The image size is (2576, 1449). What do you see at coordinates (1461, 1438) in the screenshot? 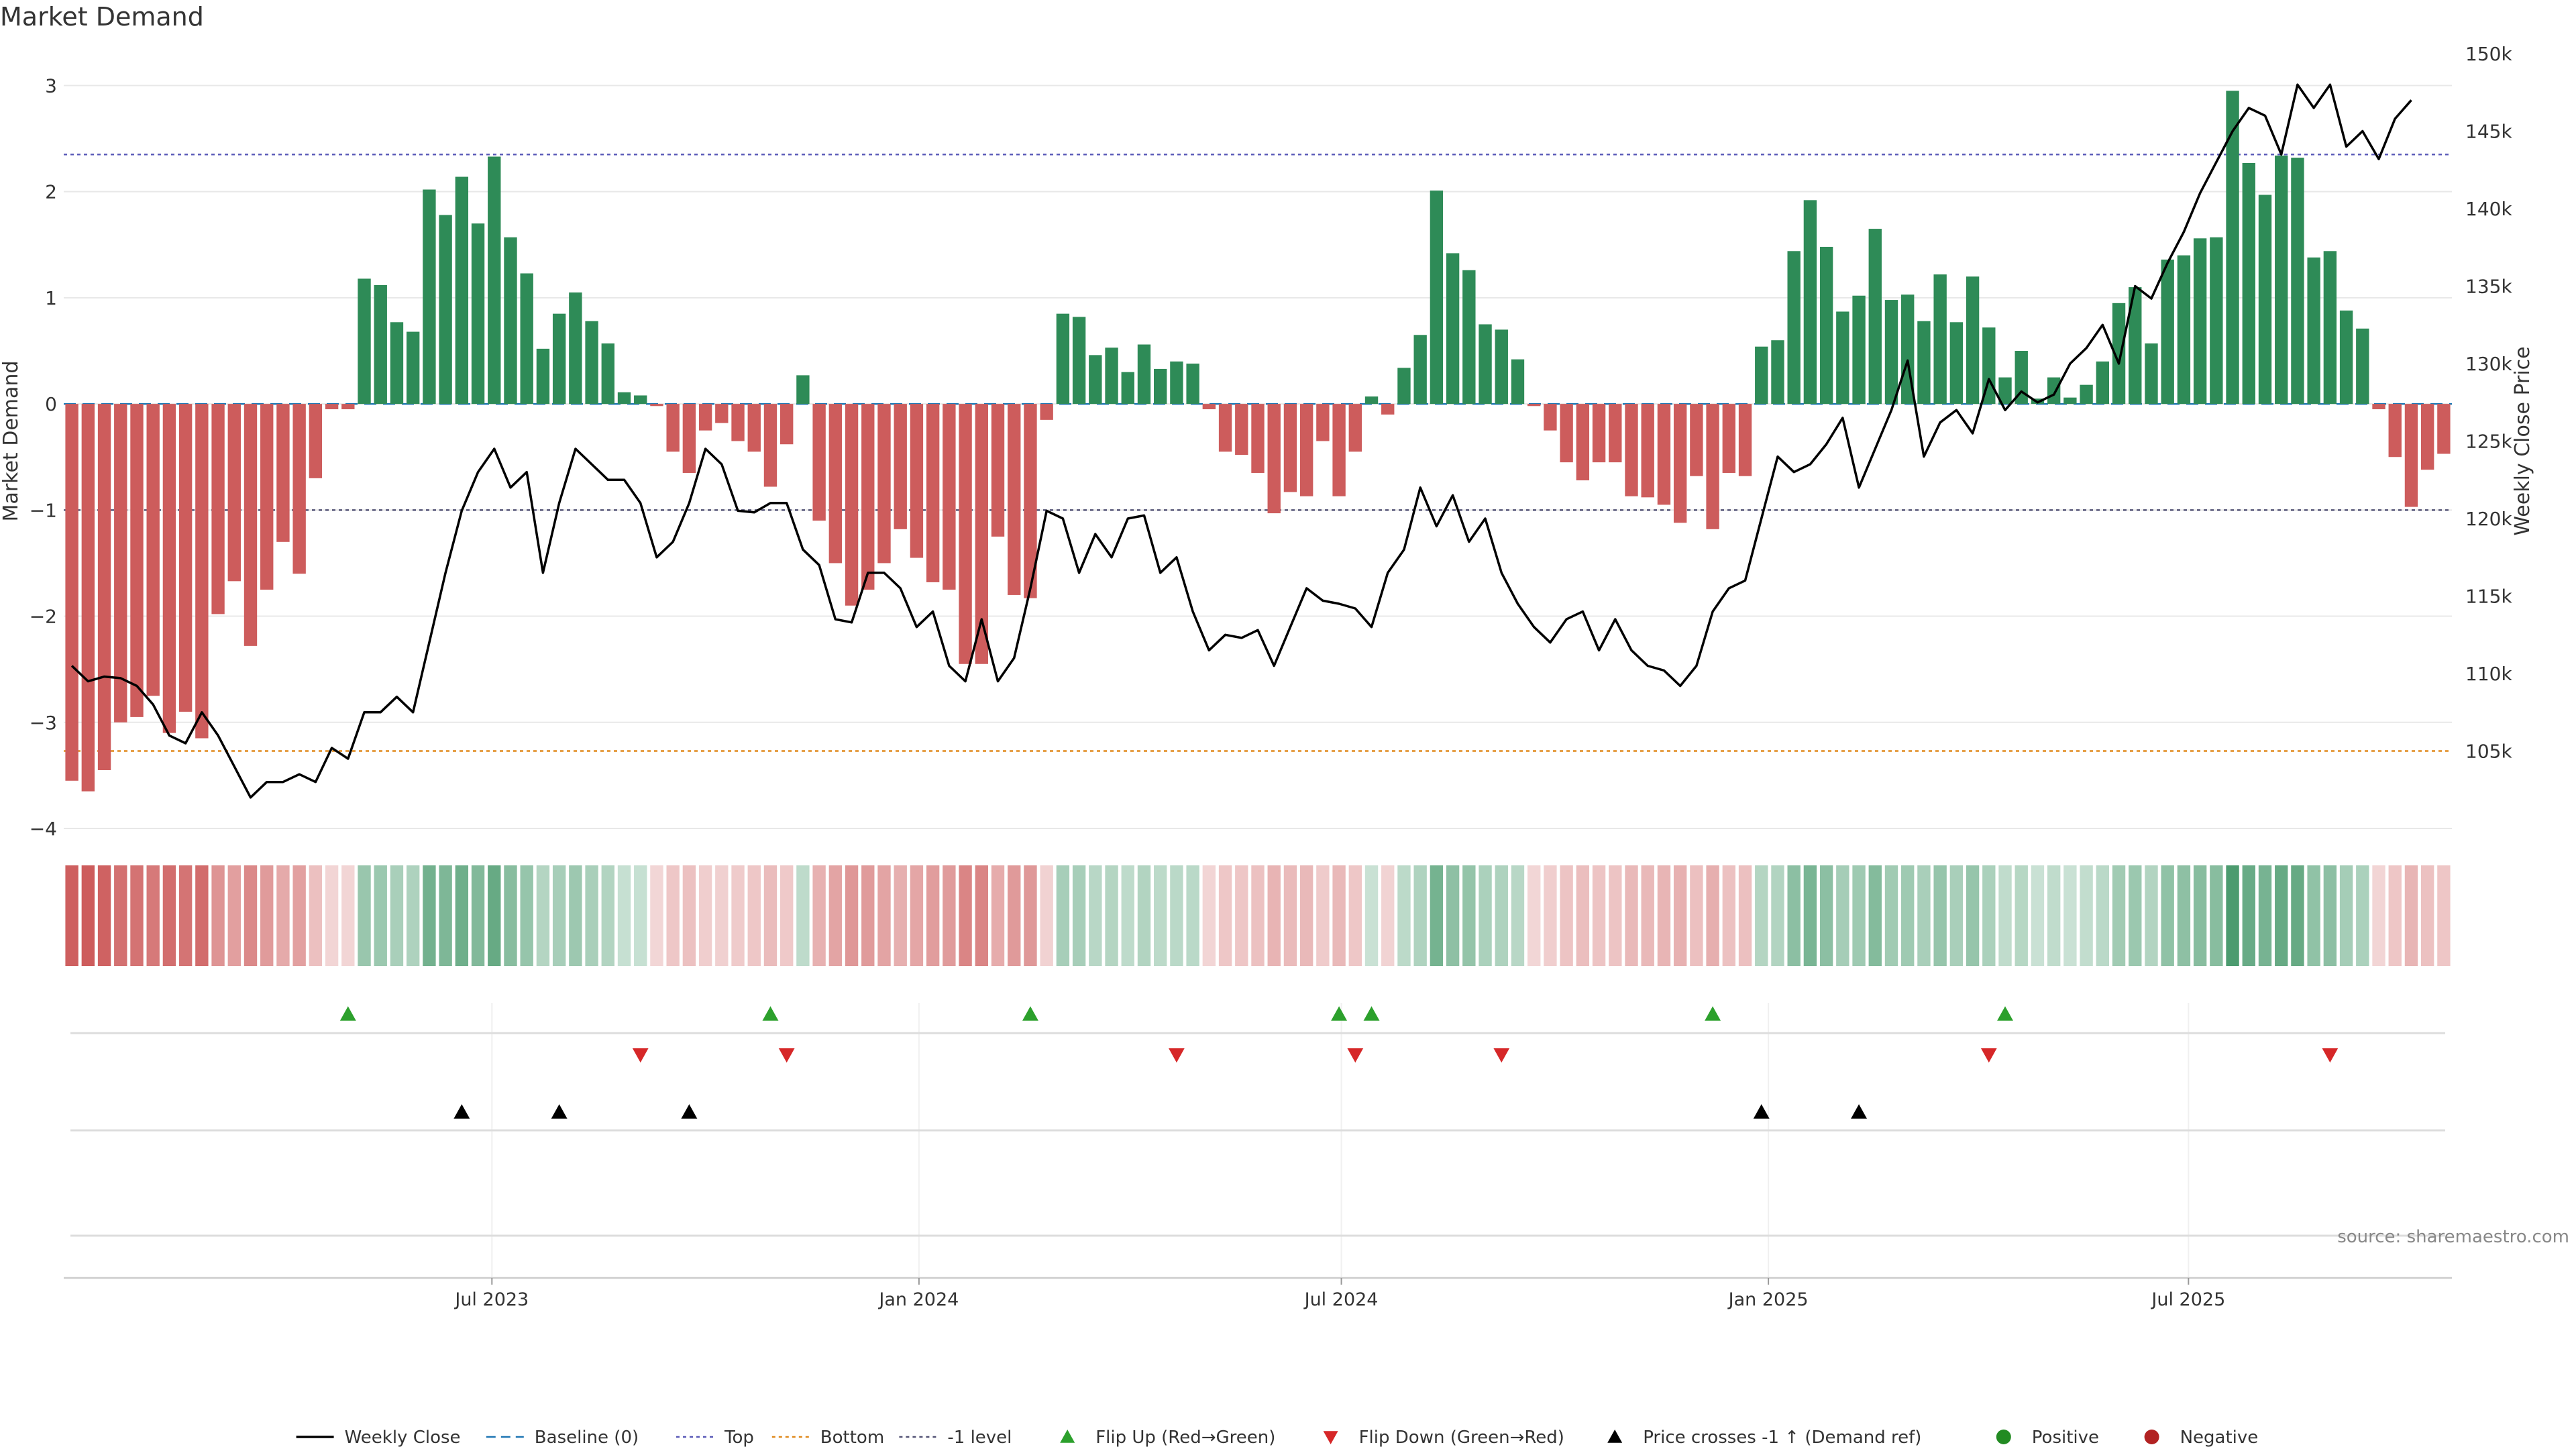
I see `legend-label: Flip Down (Green→Red)` at bounding box center [1461, 1438].